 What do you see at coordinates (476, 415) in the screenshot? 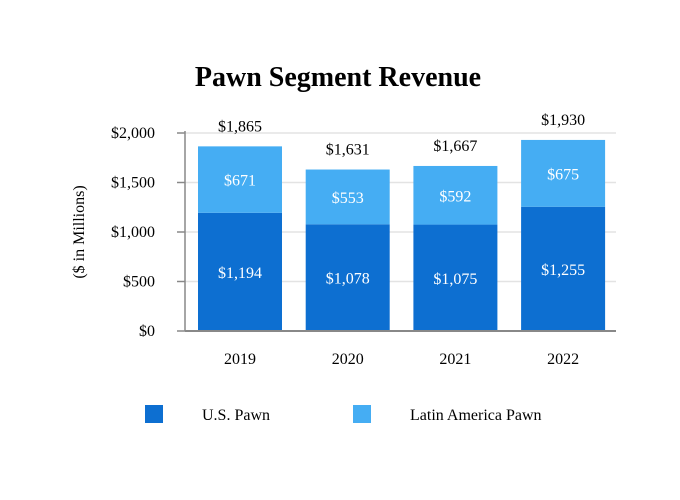
I see `legend-latin-america-pawn-label: Latin America Pawn` at bounding box center [476, 415].